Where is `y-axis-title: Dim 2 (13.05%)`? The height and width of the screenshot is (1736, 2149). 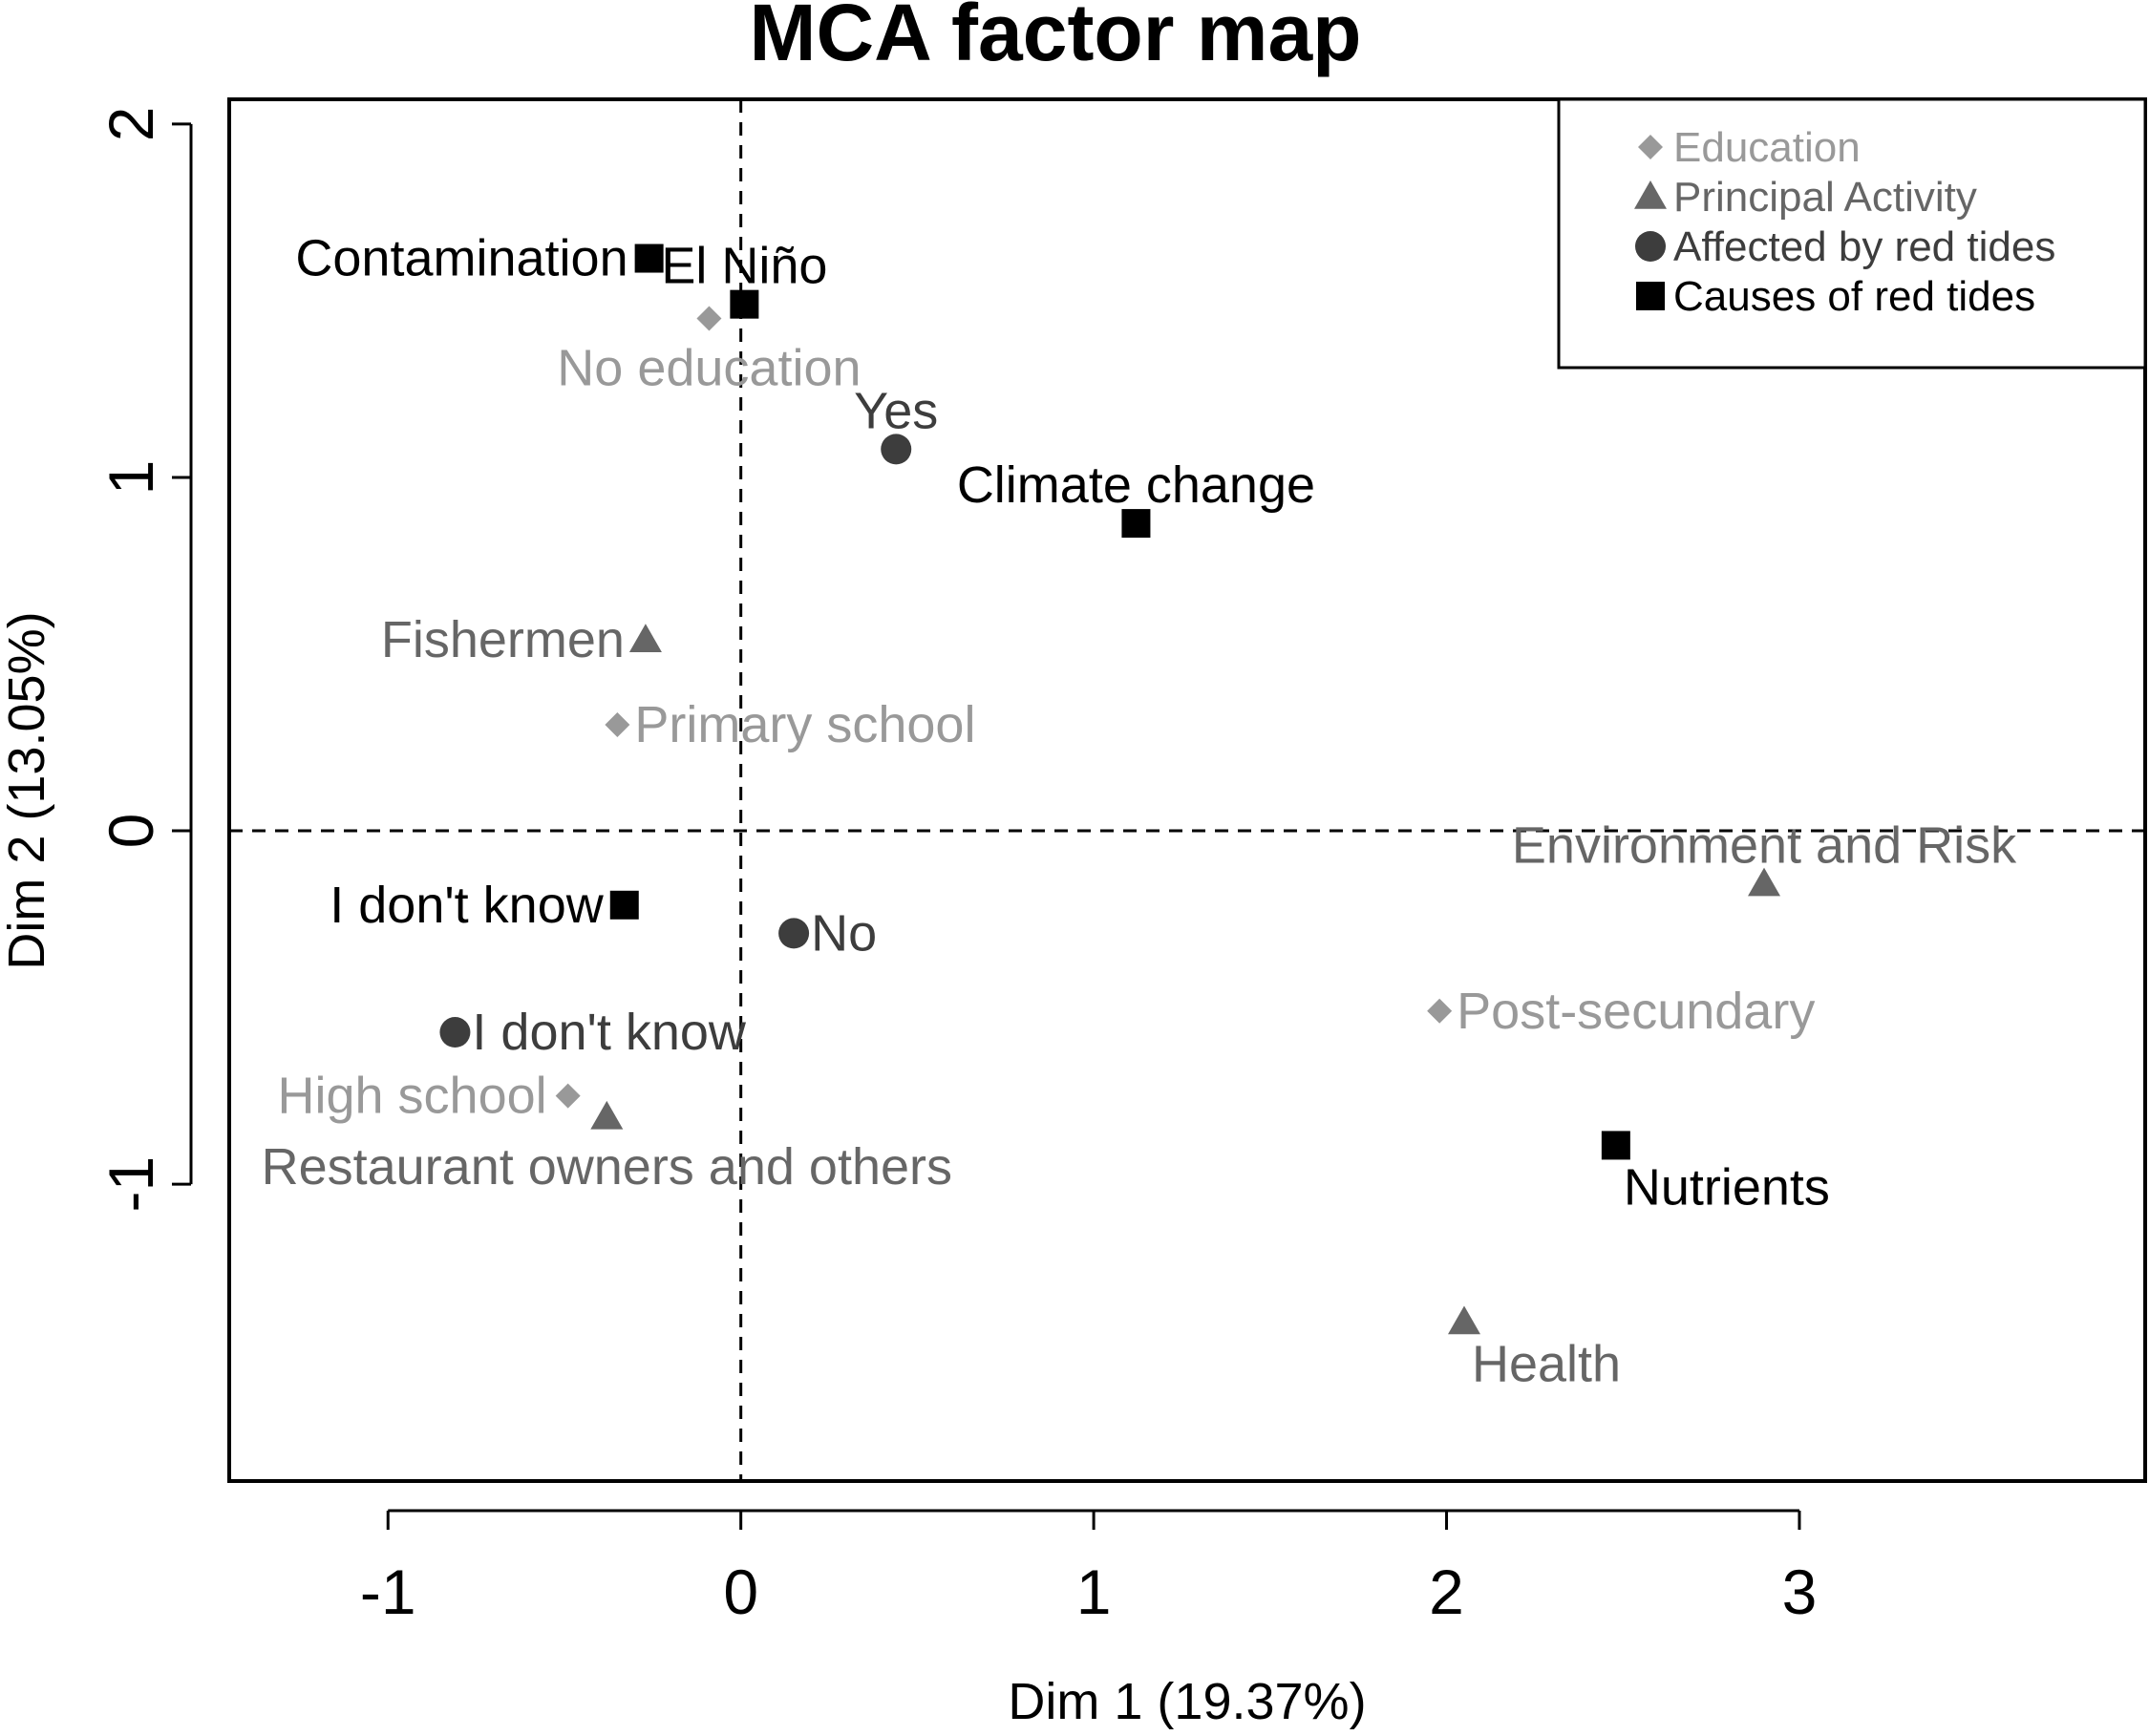
y-axis-title: Dim 2 (13.05%) is located at coordinates (27, 790).